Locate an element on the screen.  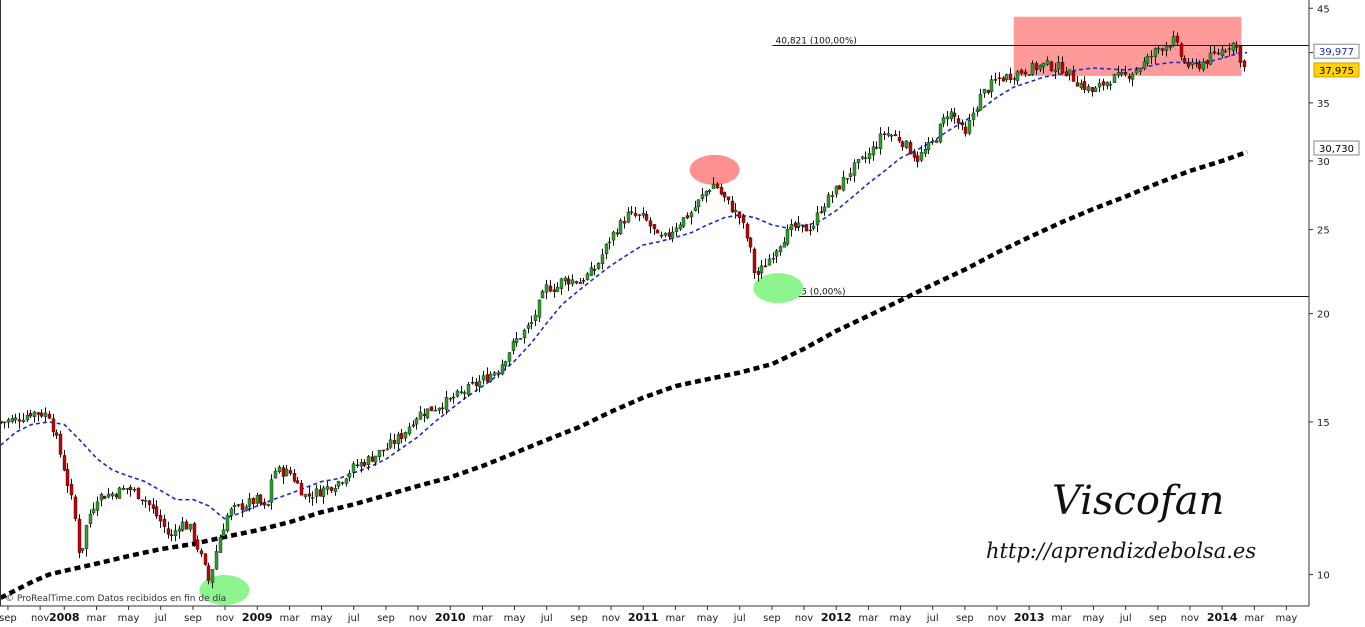
x-month-label: sep is located at coordinates (1158, 618).